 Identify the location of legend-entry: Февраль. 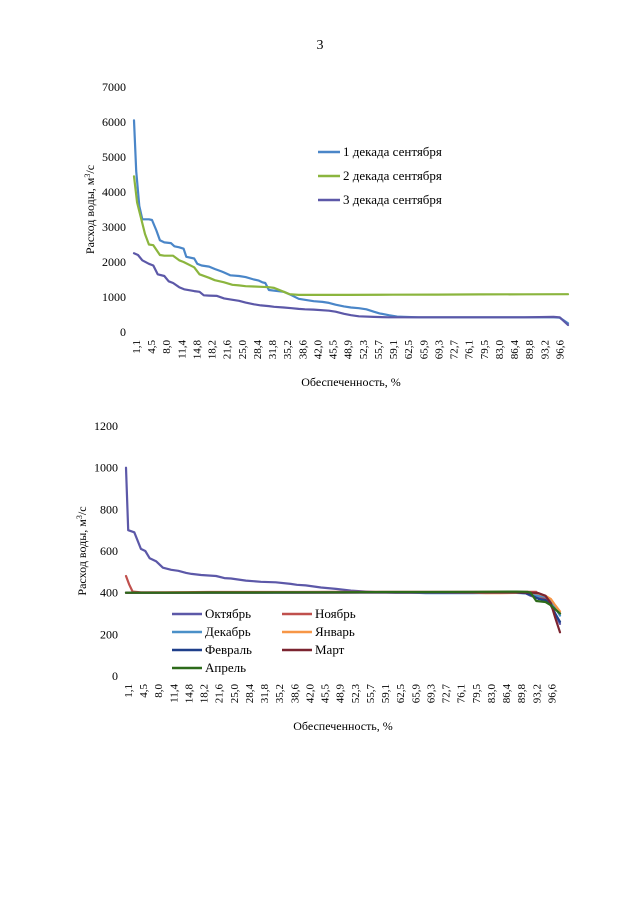
(228, 649).